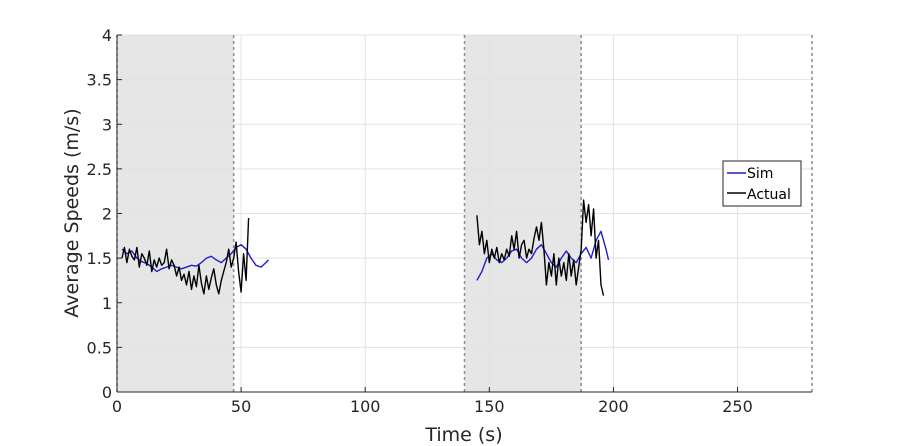  I want to click on series-lines, so click(365, 247).